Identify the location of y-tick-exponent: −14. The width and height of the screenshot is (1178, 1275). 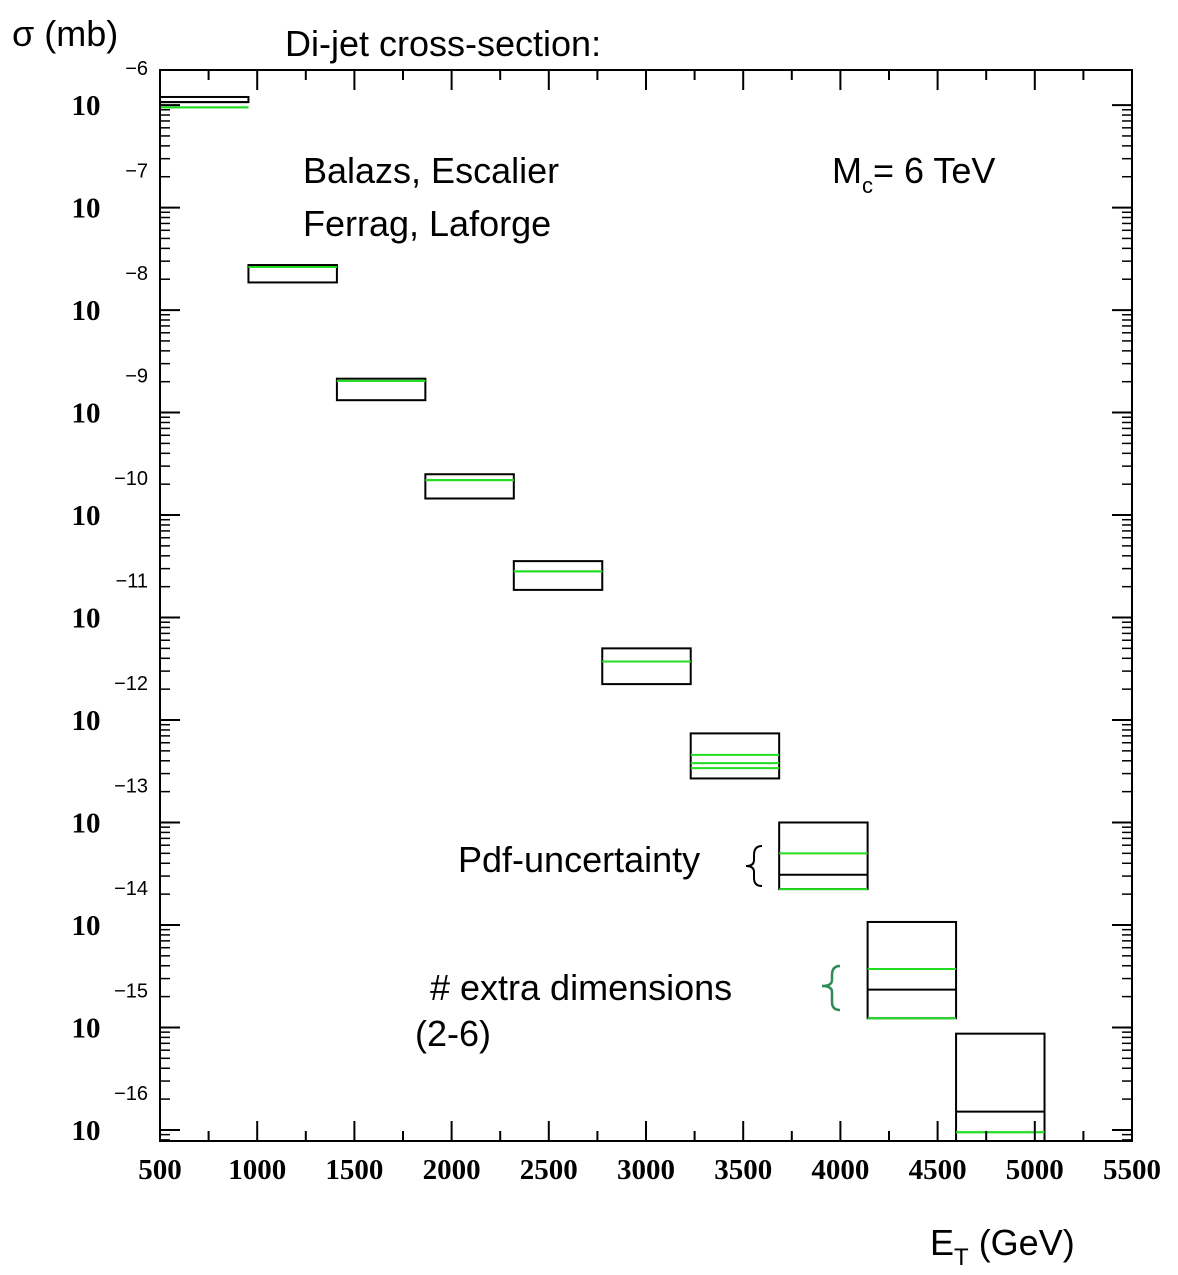
(131, 889).